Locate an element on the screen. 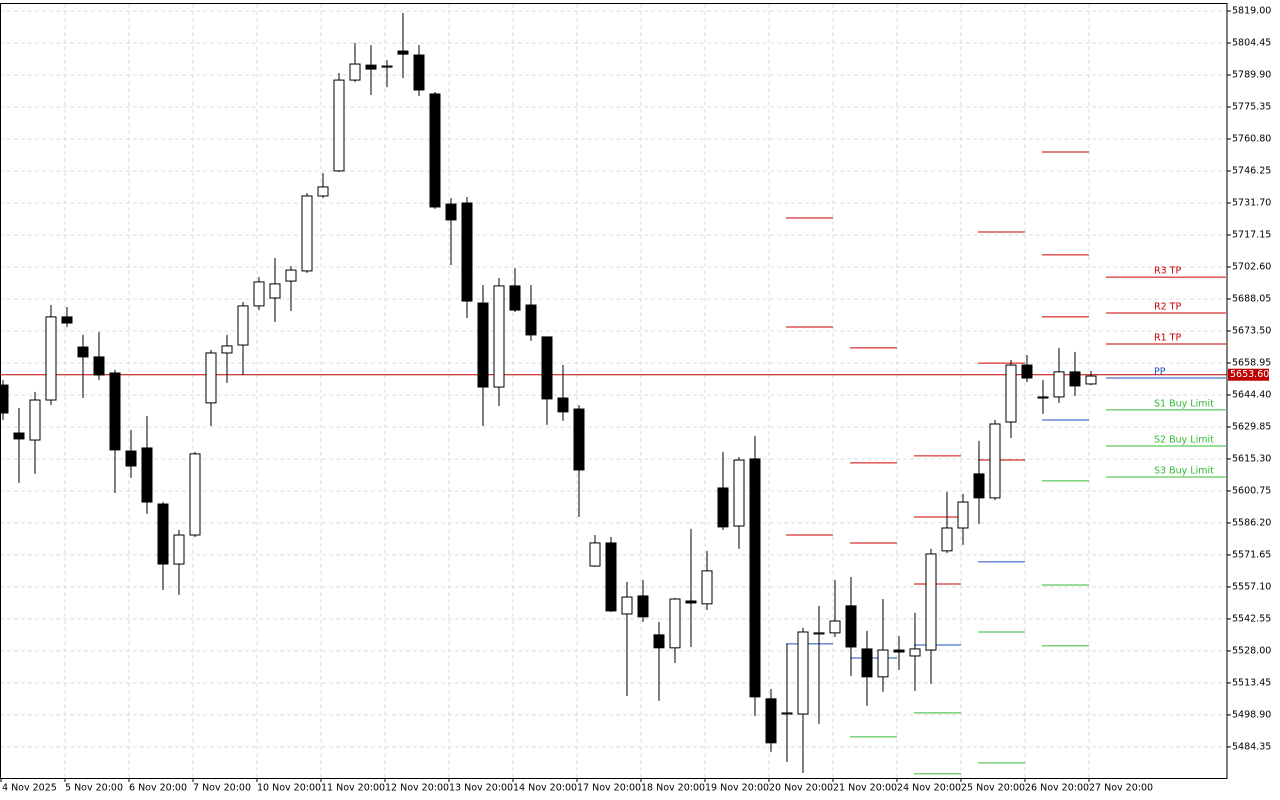  x-tick-label: 17 Nov 20:00 is located at coordinates (609, 788).